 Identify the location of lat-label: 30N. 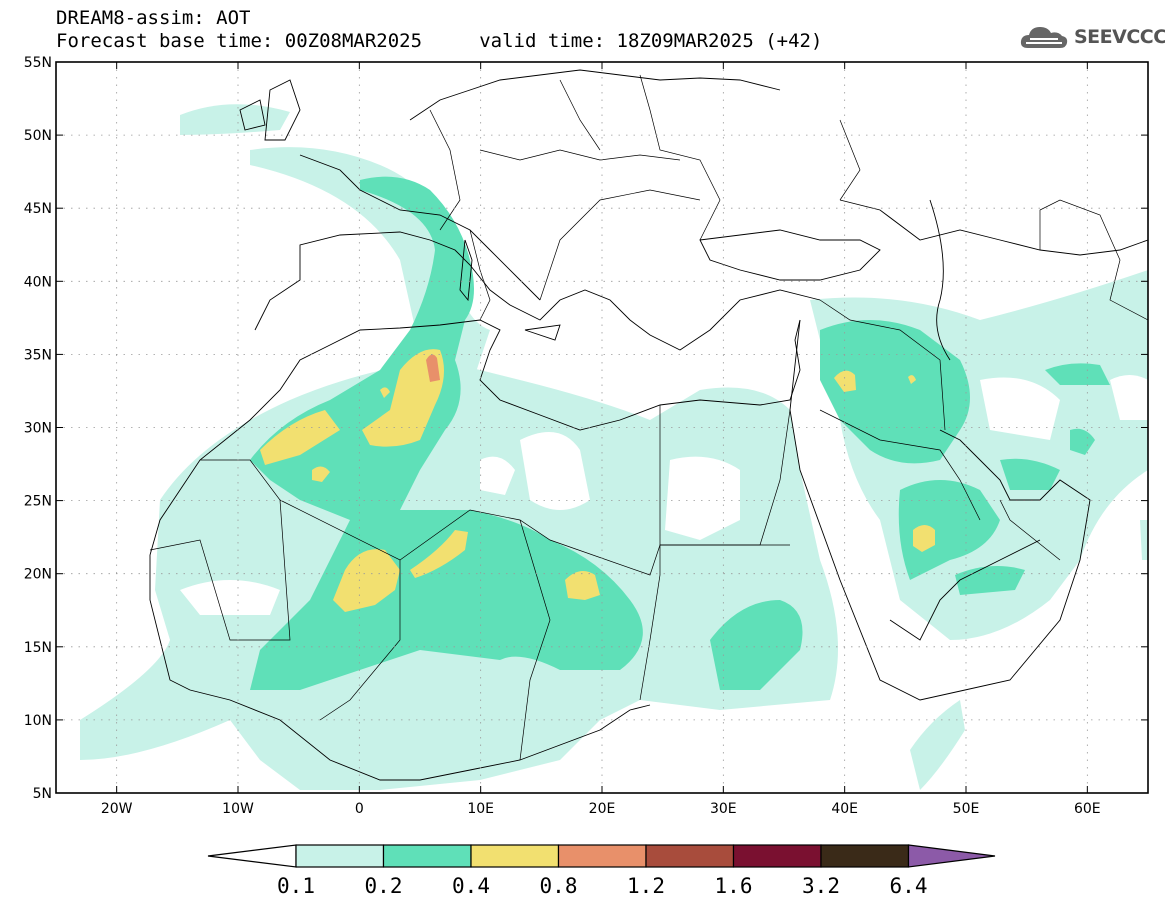
(38, 429).